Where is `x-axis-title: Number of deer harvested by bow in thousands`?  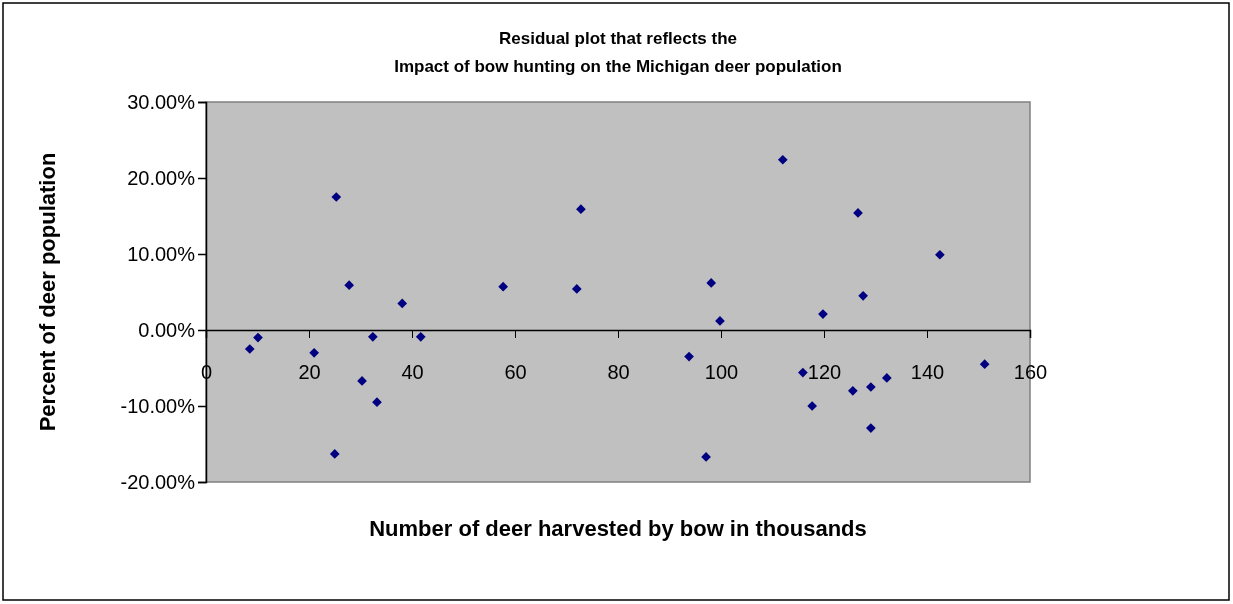 x-axis-title: Number of deer harvested by bow in thousands is located at coordinates (618, 528).